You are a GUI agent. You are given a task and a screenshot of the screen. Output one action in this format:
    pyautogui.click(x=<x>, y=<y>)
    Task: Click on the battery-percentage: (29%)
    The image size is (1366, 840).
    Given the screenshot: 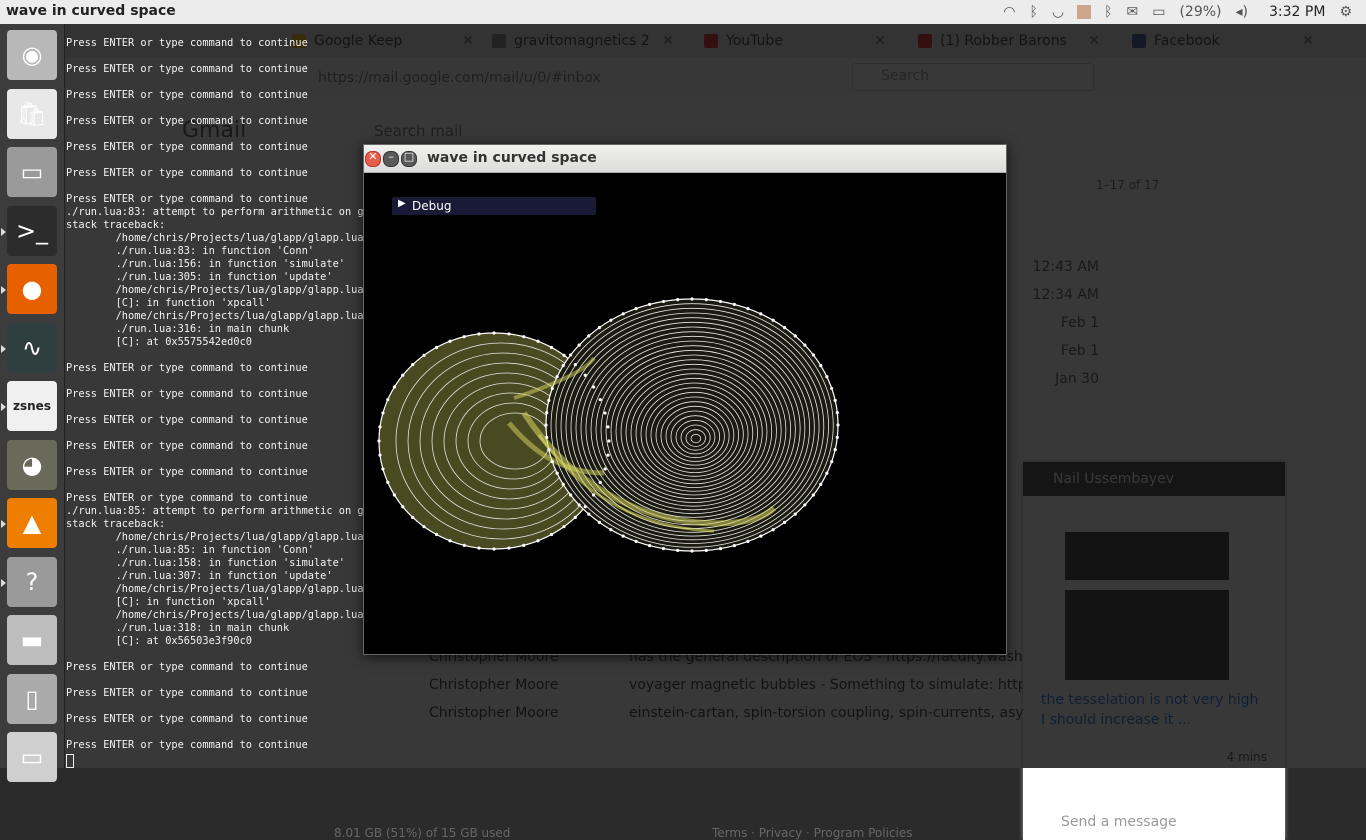 What is the action you would take?
    pyautogui.click(x=1200, y=12)
    